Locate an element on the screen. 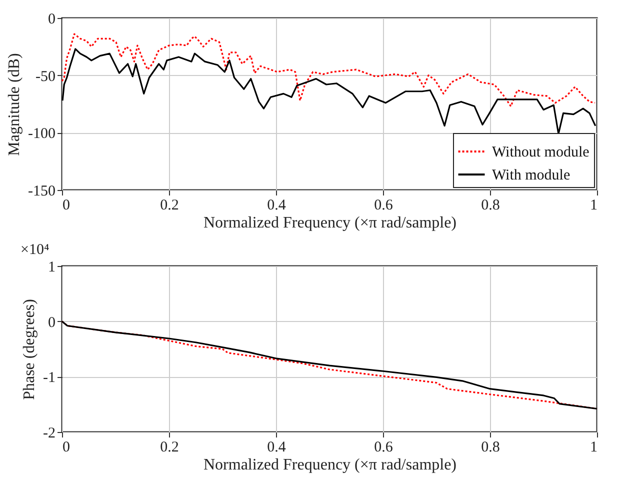 Image resolution: width=640 pixels, height=502 pixels. y-tick-label: -2 is located at coordinates (49, 434).